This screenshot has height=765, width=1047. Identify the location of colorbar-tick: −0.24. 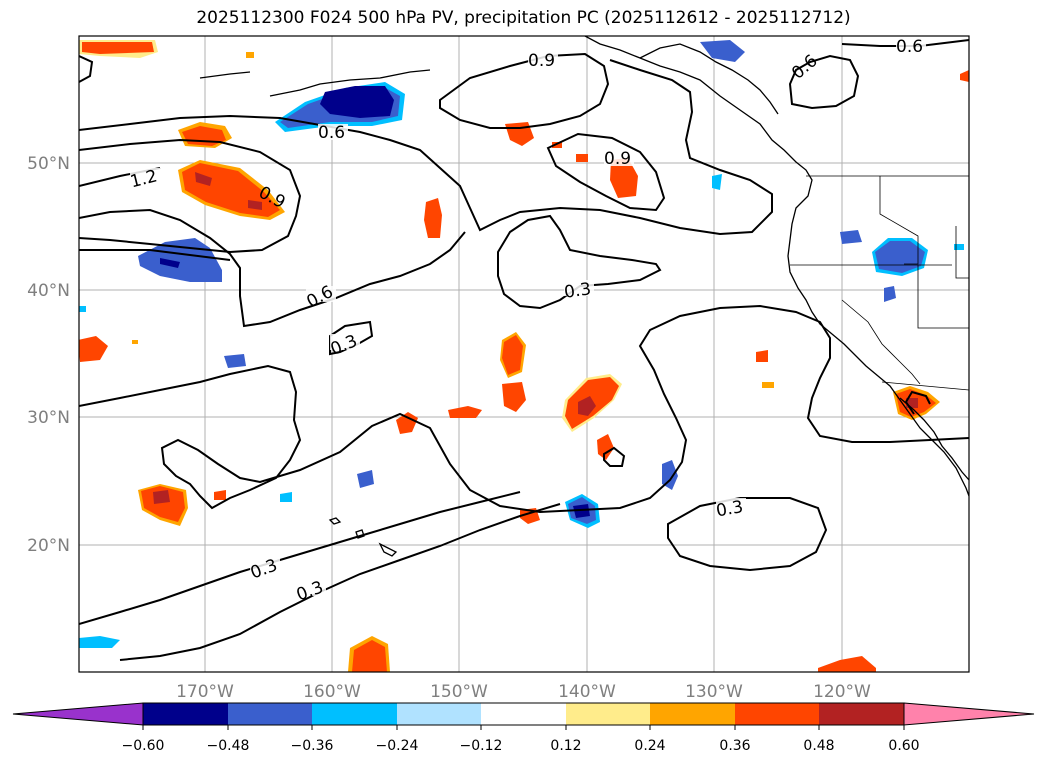
(397, 746).